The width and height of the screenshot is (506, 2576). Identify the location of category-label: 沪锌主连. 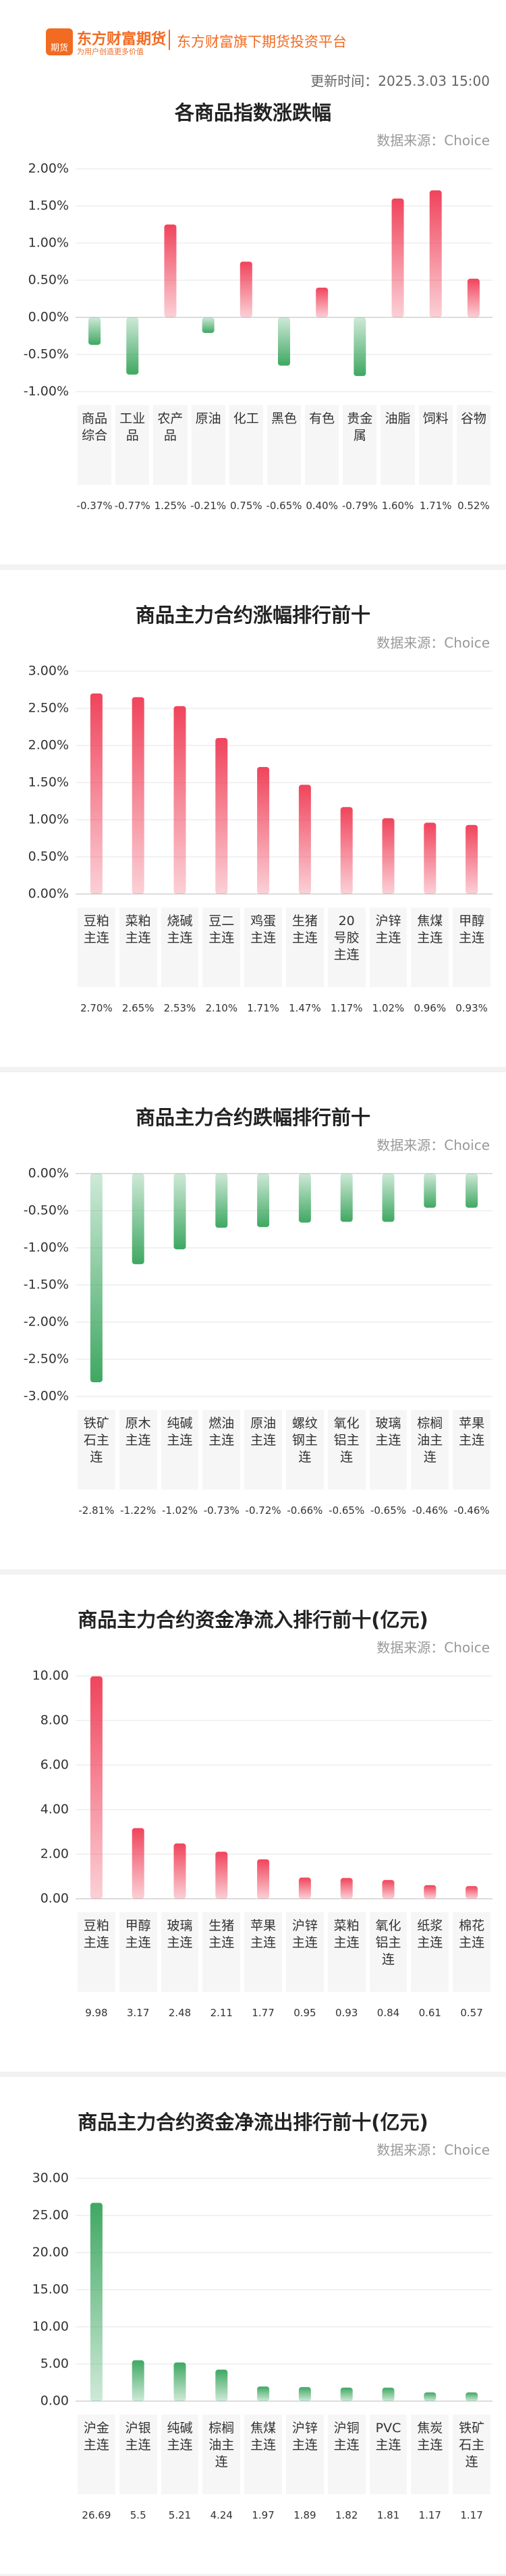
(388, 947).